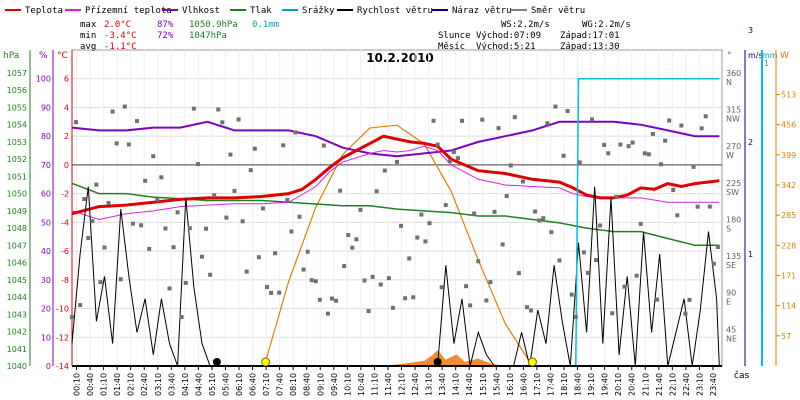 This screenshot has width=800, height=400. What do you see at coordinates (198, 384) in the screenshot?
I see `x-tick-label: 04:40` at bounding box center [198, 384].